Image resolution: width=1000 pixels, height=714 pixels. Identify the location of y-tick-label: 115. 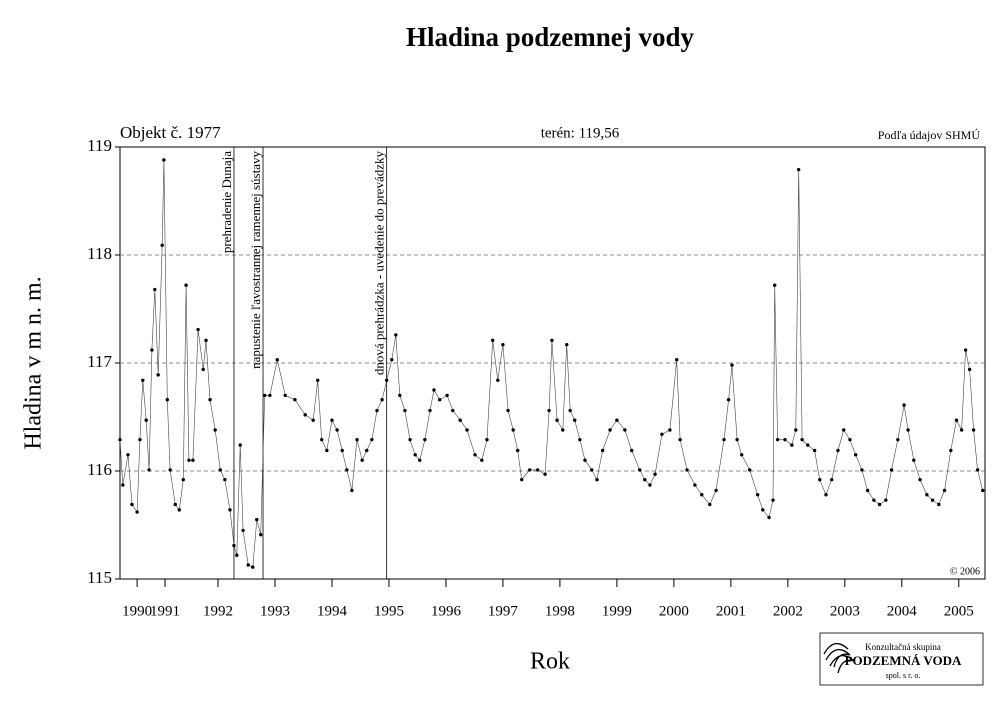
(99, 577).